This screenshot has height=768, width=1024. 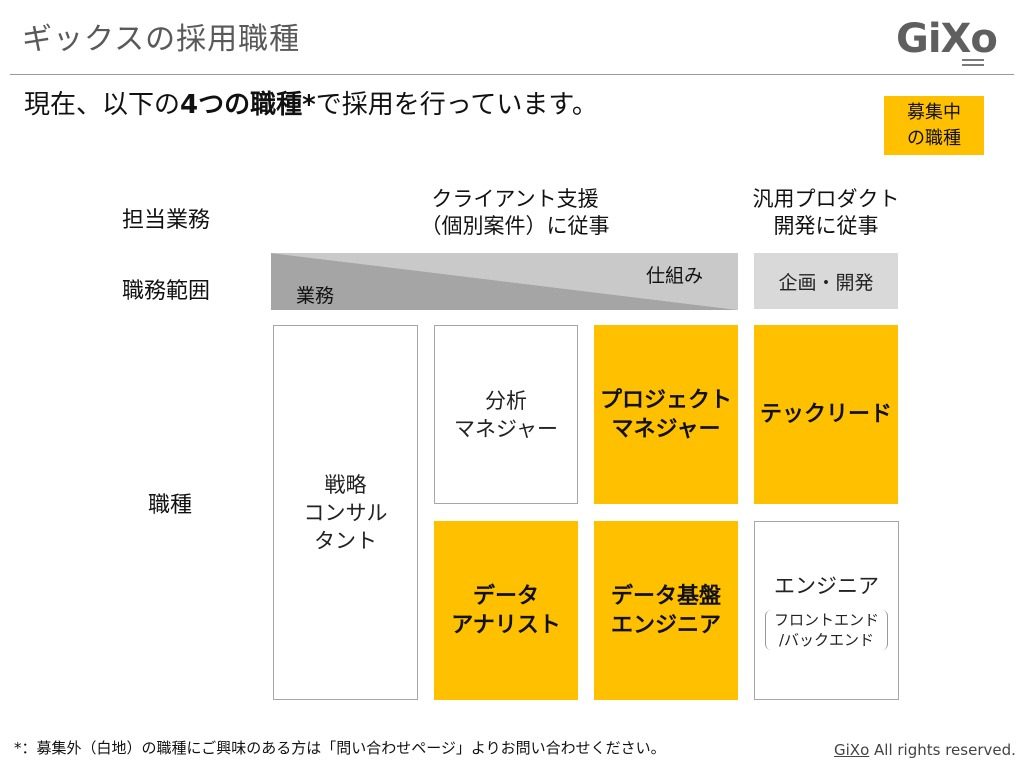 What do you see at coordinates (166, 220) in the screenshot?
I see `row-label-duties: 担当業務` at bounding box center [166, 220].